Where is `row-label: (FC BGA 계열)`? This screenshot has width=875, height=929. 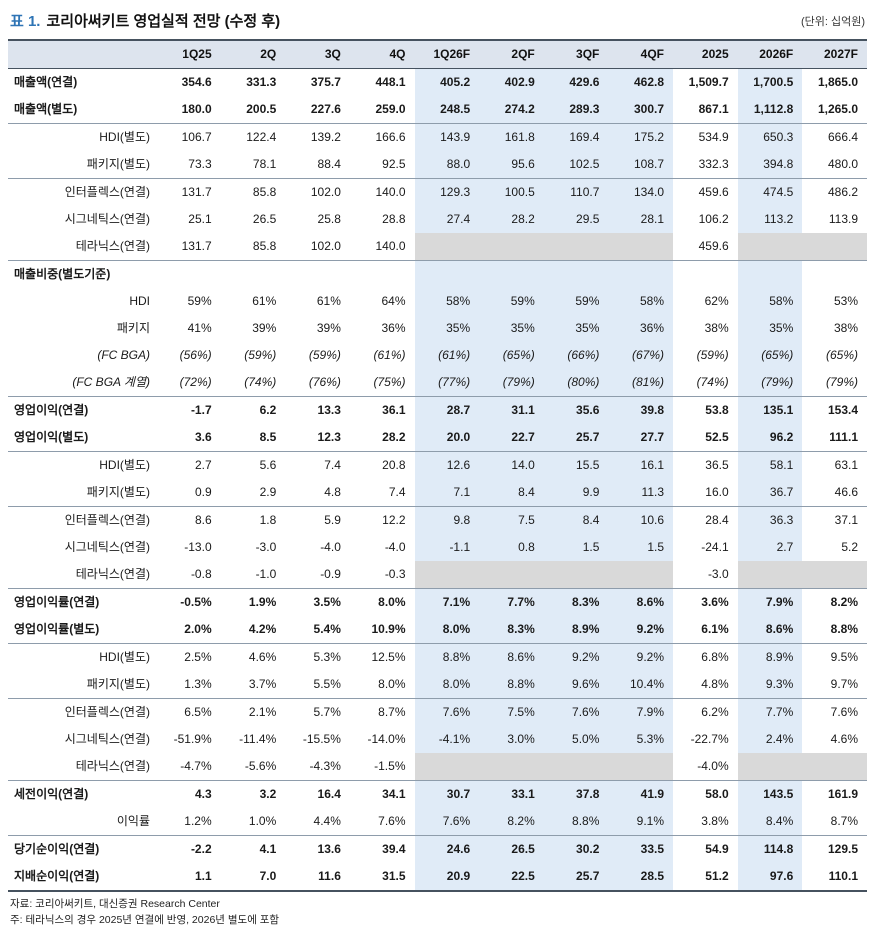
row-label: (FC BGA 계열) is located at coordinates (111, 382).